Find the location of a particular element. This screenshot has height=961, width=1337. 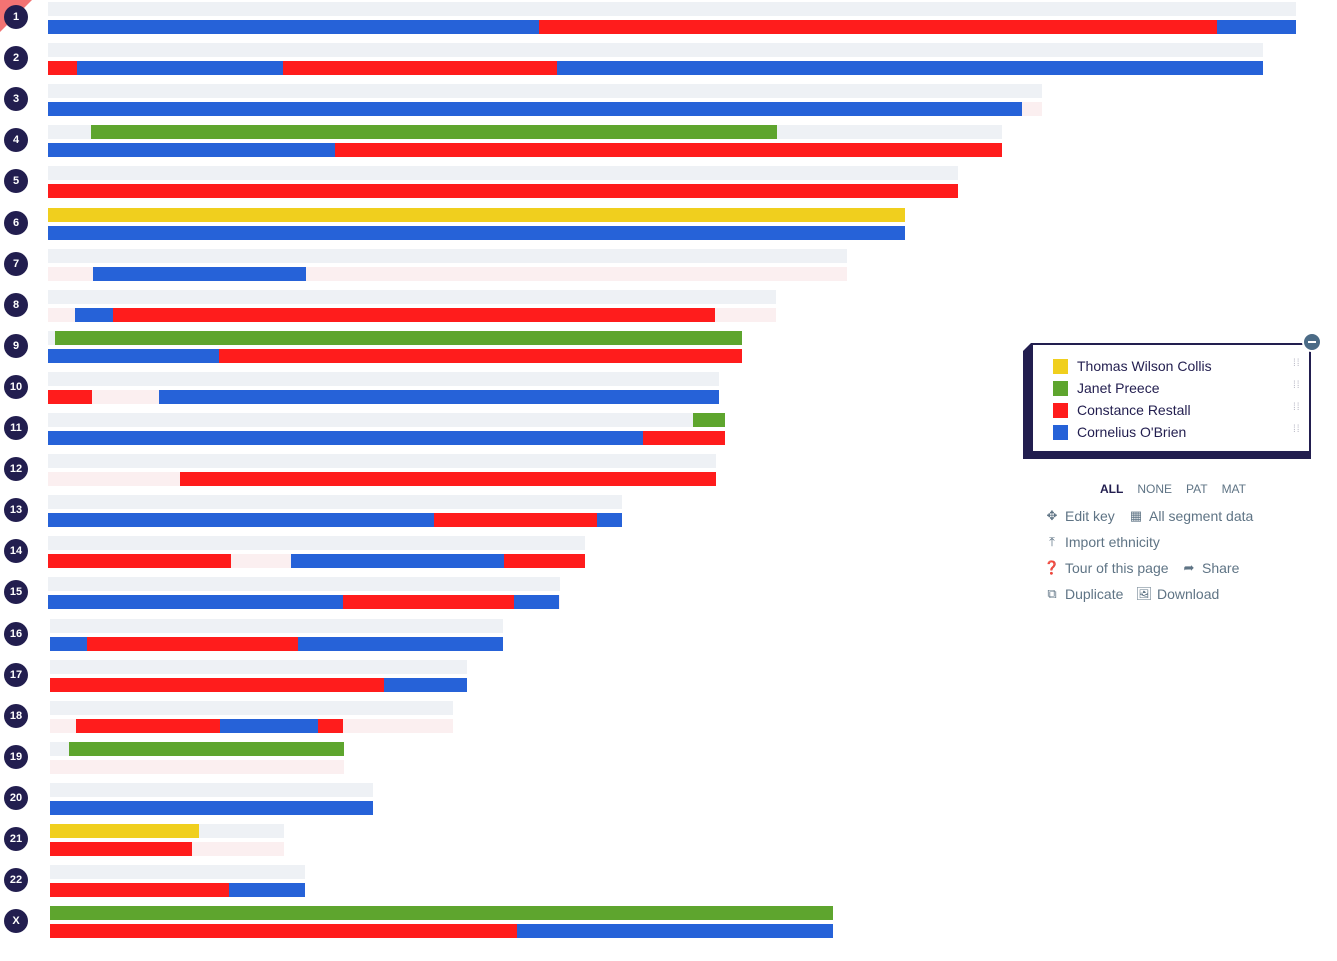

share-button: ➦ Share is located at coordinates (1211, 568).